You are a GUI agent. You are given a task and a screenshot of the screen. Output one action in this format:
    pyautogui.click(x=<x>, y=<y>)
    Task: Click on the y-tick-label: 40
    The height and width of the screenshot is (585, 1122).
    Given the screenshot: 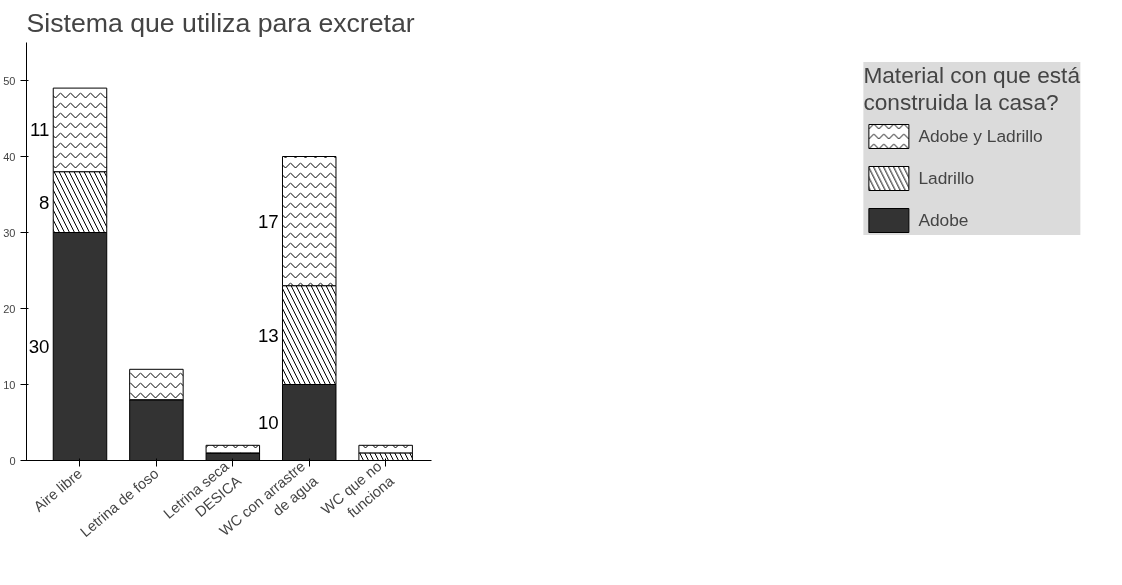 What is the action you would take?
    pyautogui.click(x=9, y=156)
    